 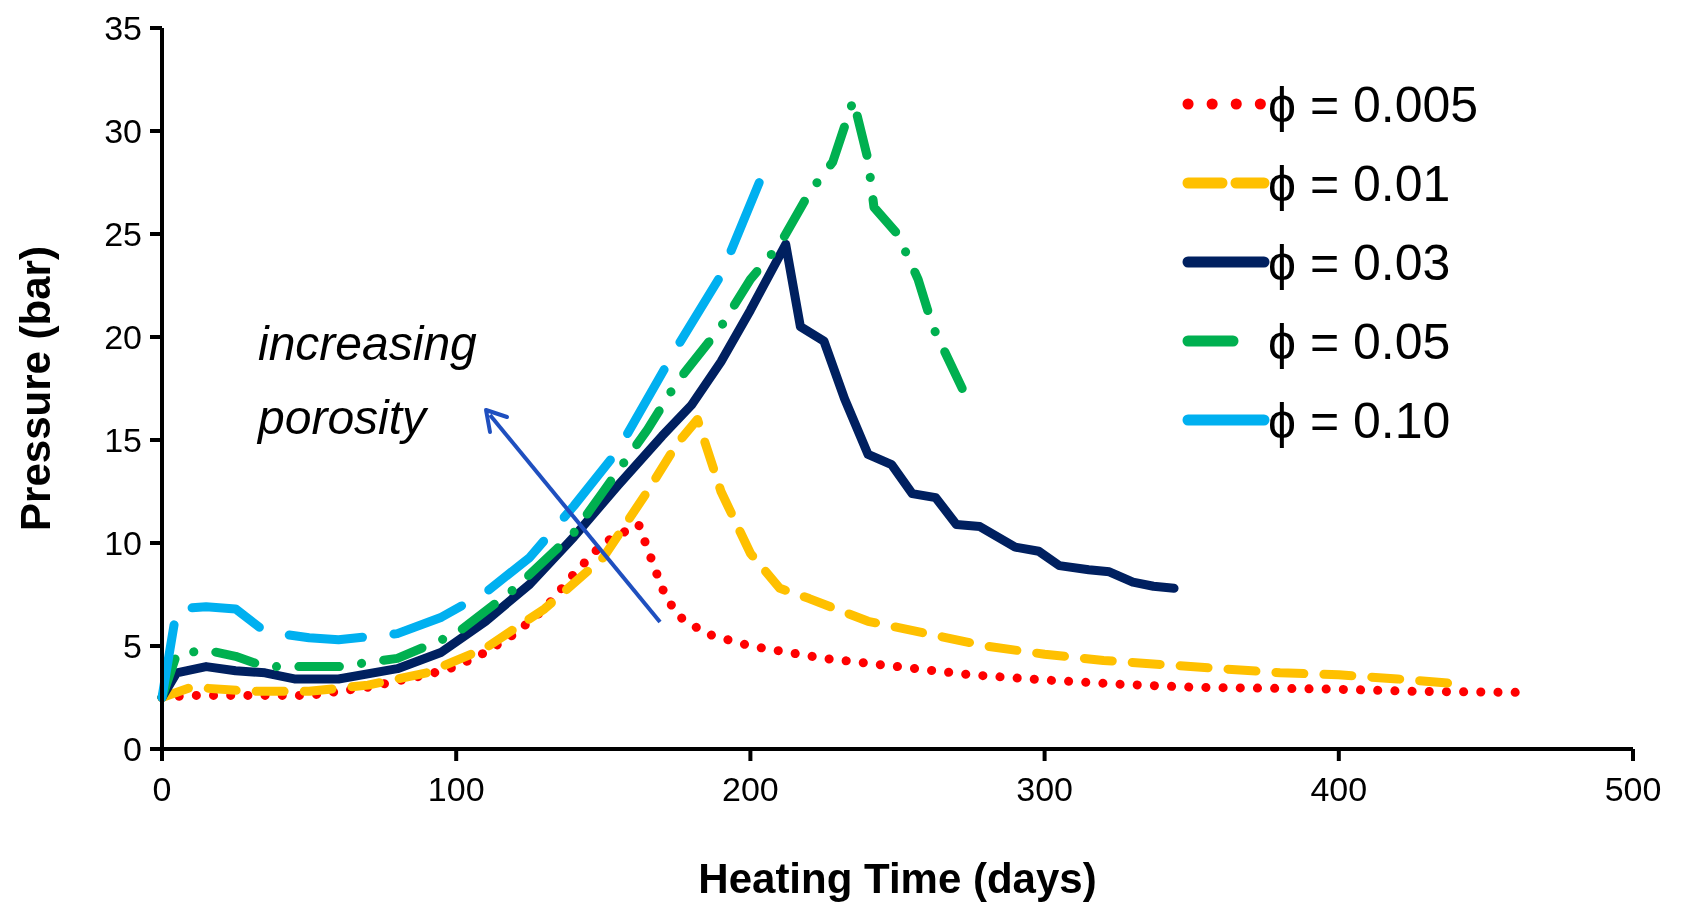 What do you see at coordinates (1044, 789) in the screenshot?
I see `x-tick-label: 300` at bounding box center [1044, 789].